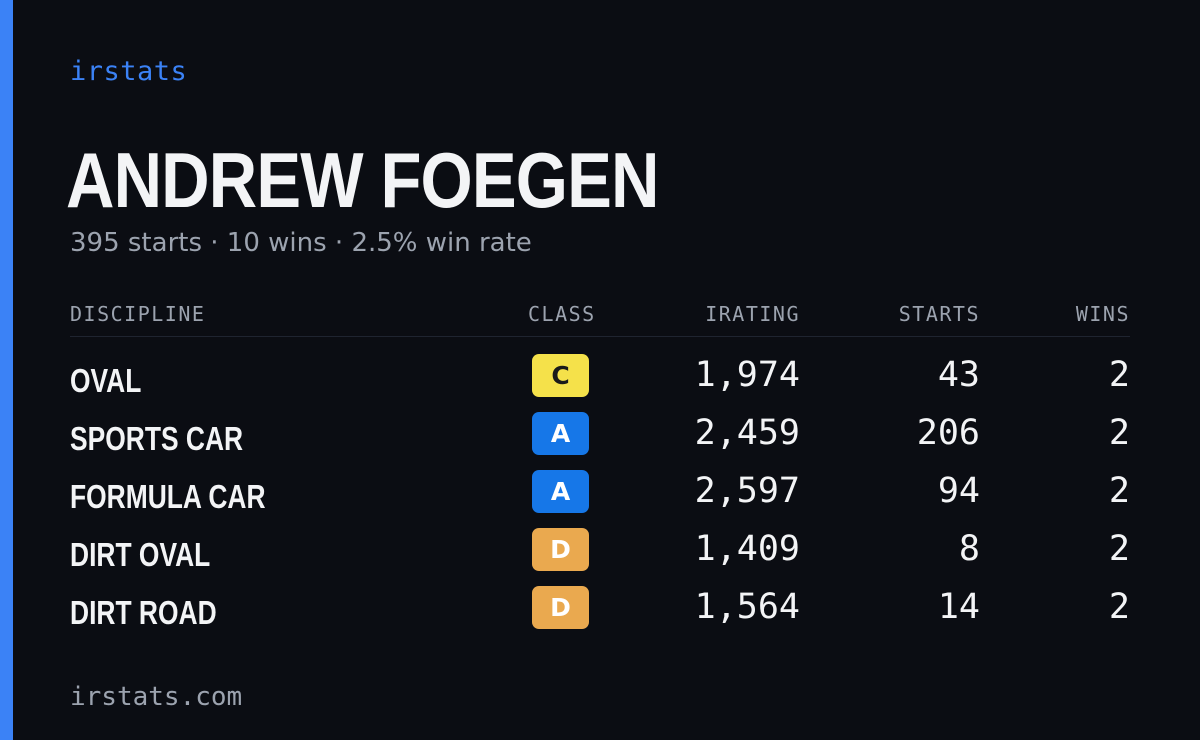 The height and width of the screenshot is (740, 1200). What do you see at coordinates (747, 549) in the screenshot?
I see `irating-value: 1,409` at bounding box center [747, 549].